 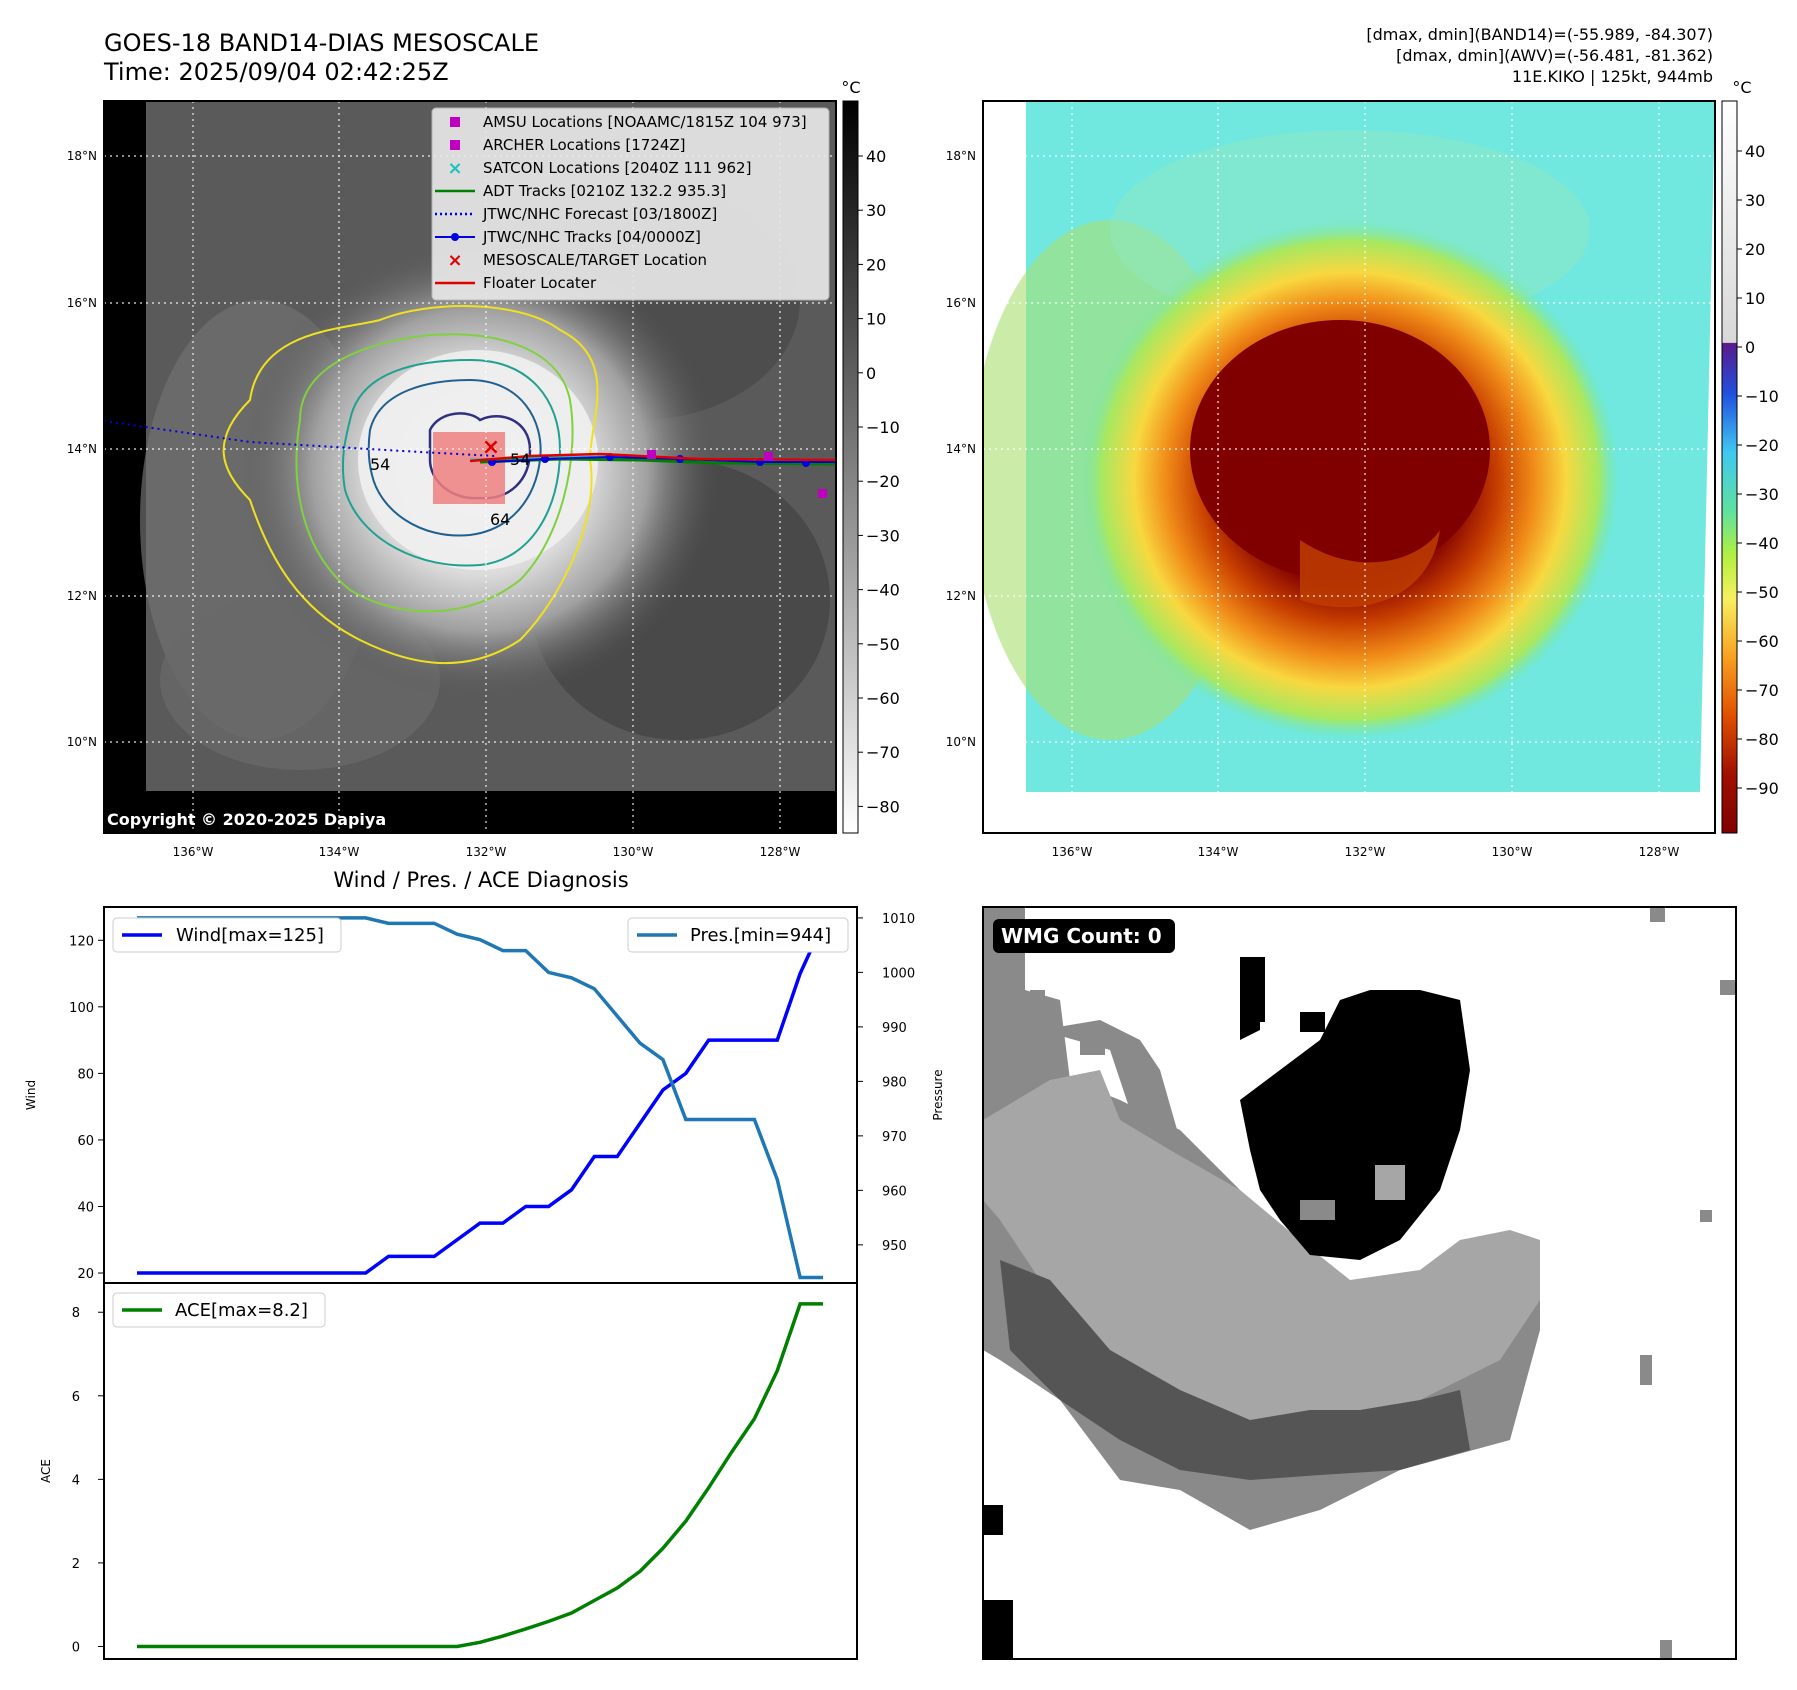 I want to click on pressure-axis-label: Pressure, so click(x=938, y=1094).